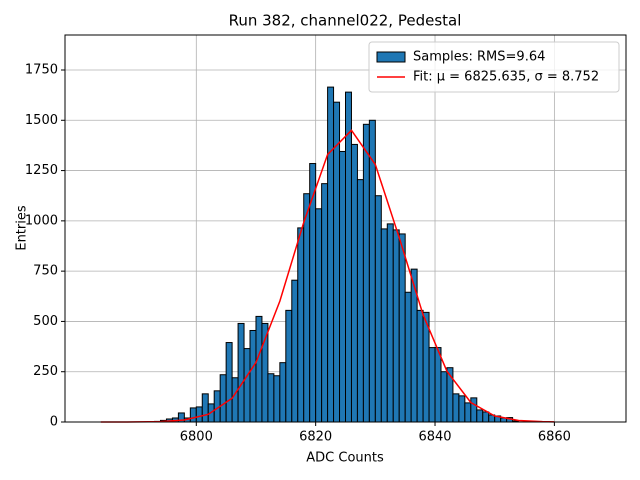  I want to click on chart-title: Run 382, channel022, Pedestal, so click(345, 21).